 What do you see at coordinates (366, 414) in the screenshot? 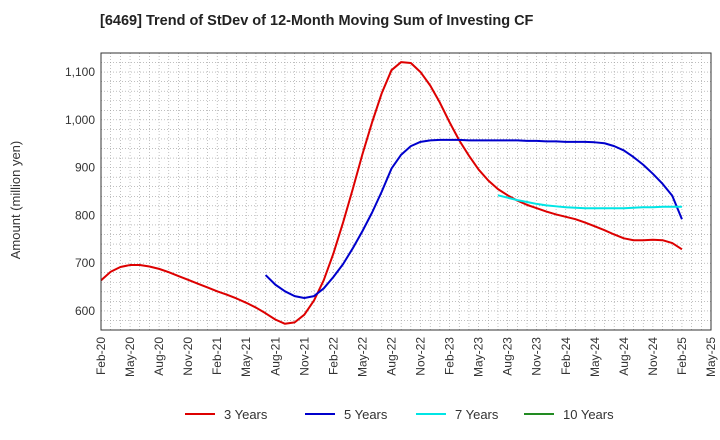
I see `legend-label: 5 Years` at bounding box center [366, 414].